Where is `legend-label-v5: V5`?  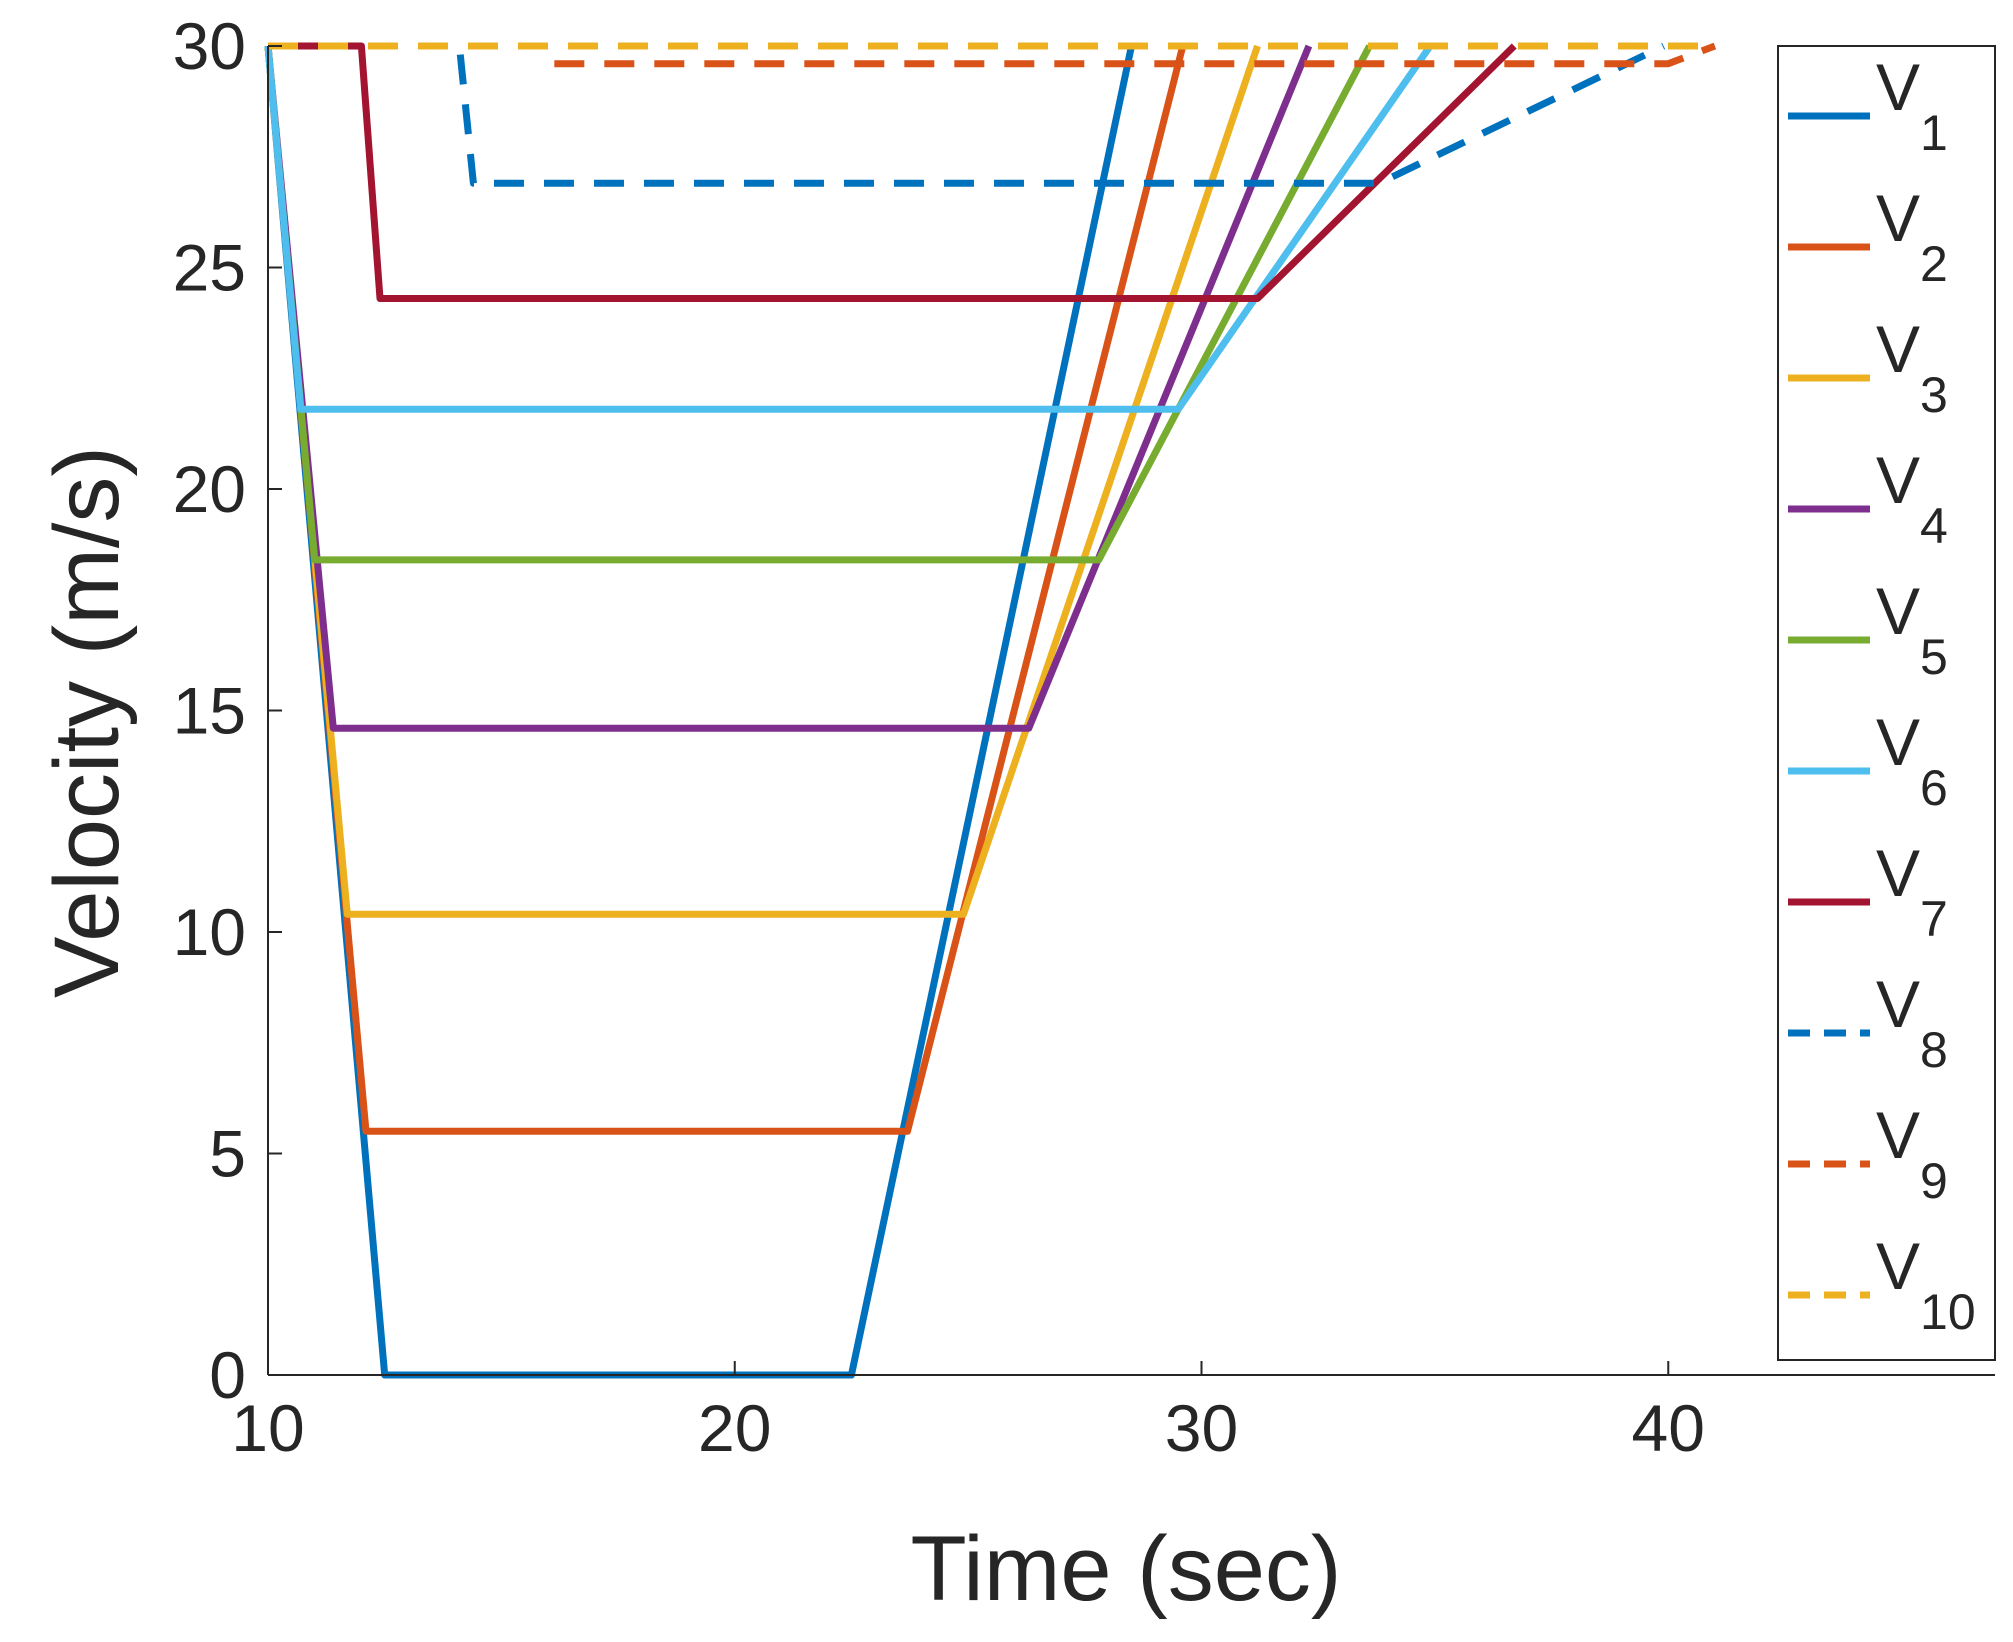 legend-label-v5: V5 is located at coordinates (1912, 629).